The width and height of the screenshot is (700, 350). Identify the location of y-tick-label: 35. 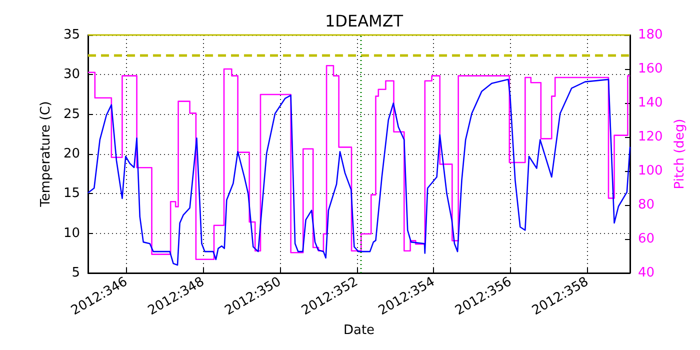
(71, 35).